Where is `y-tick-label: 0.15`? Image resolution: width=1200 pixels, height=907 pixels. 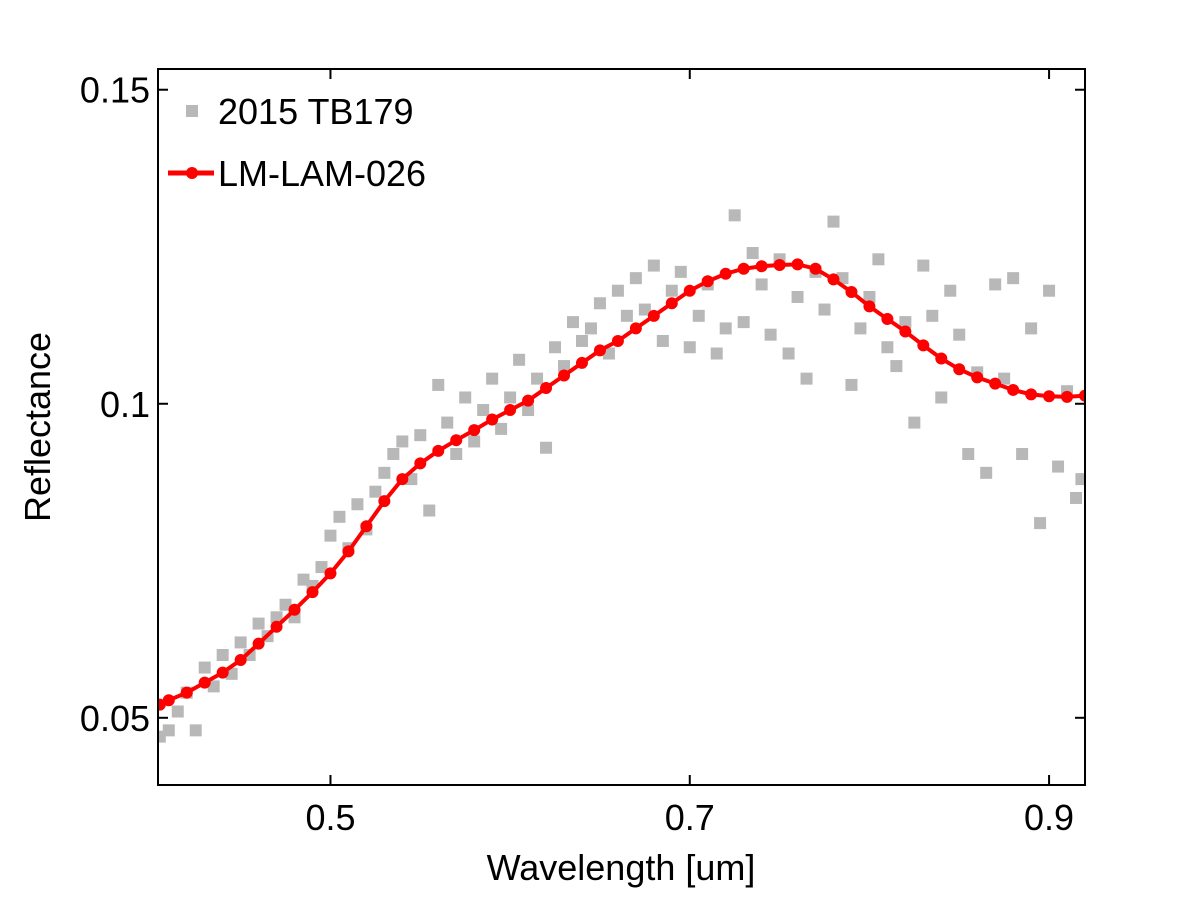
y-tick-label: 0.15 is located at coordinates (115, 90).